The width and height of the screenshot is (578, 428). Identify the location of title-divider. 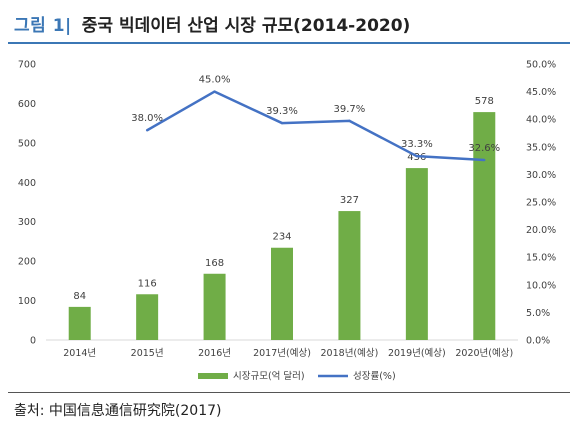
(289, 43).